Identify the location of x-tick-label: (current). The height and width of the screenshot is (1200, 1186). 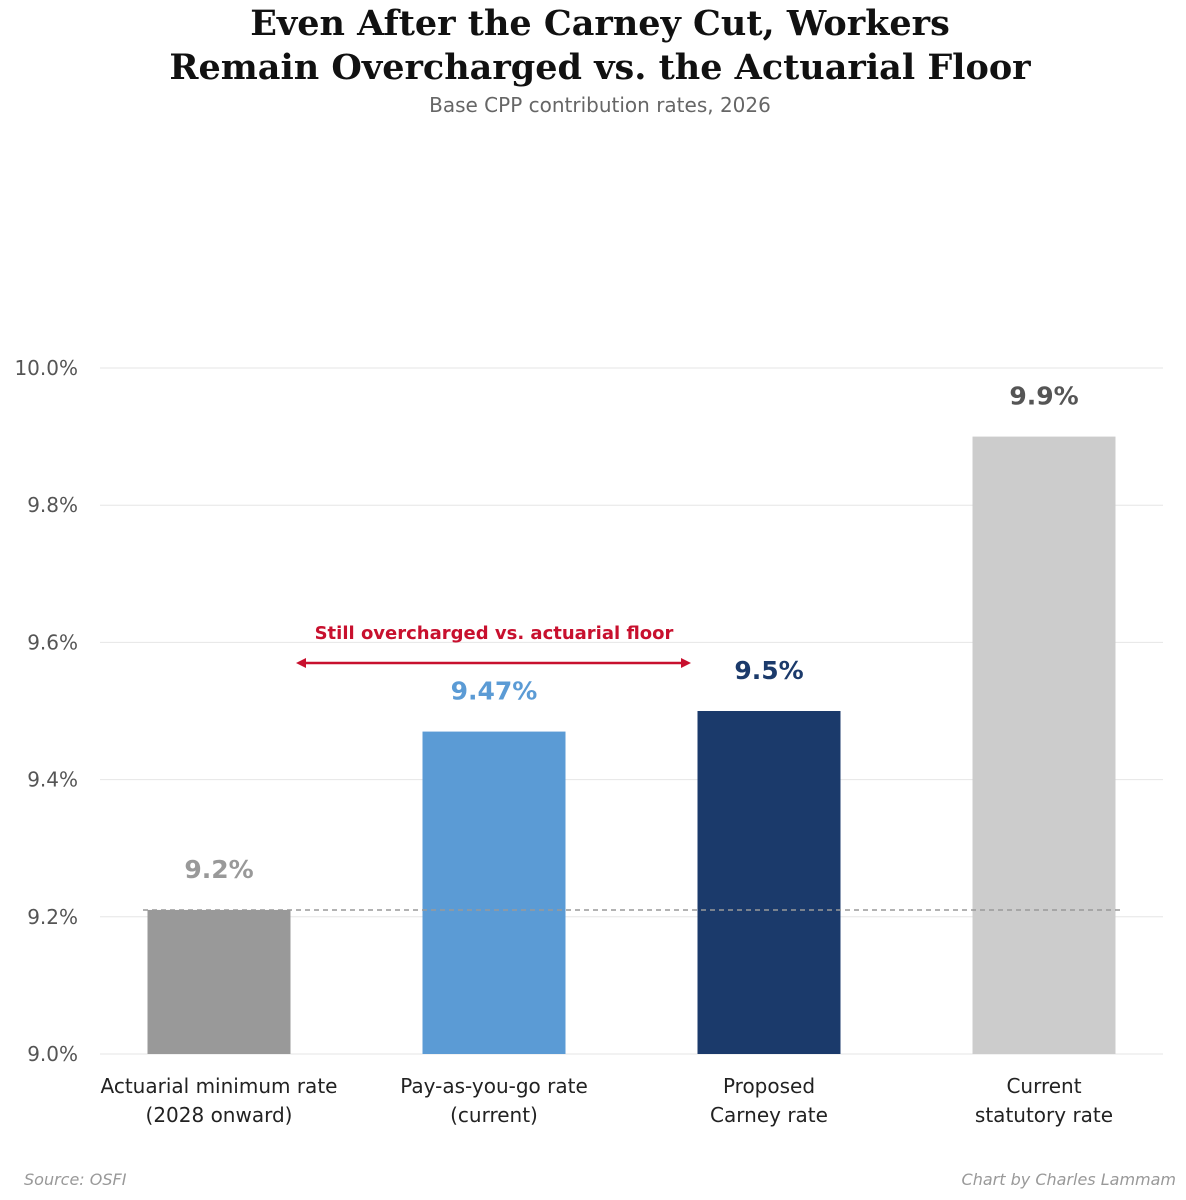
(494, 1115).